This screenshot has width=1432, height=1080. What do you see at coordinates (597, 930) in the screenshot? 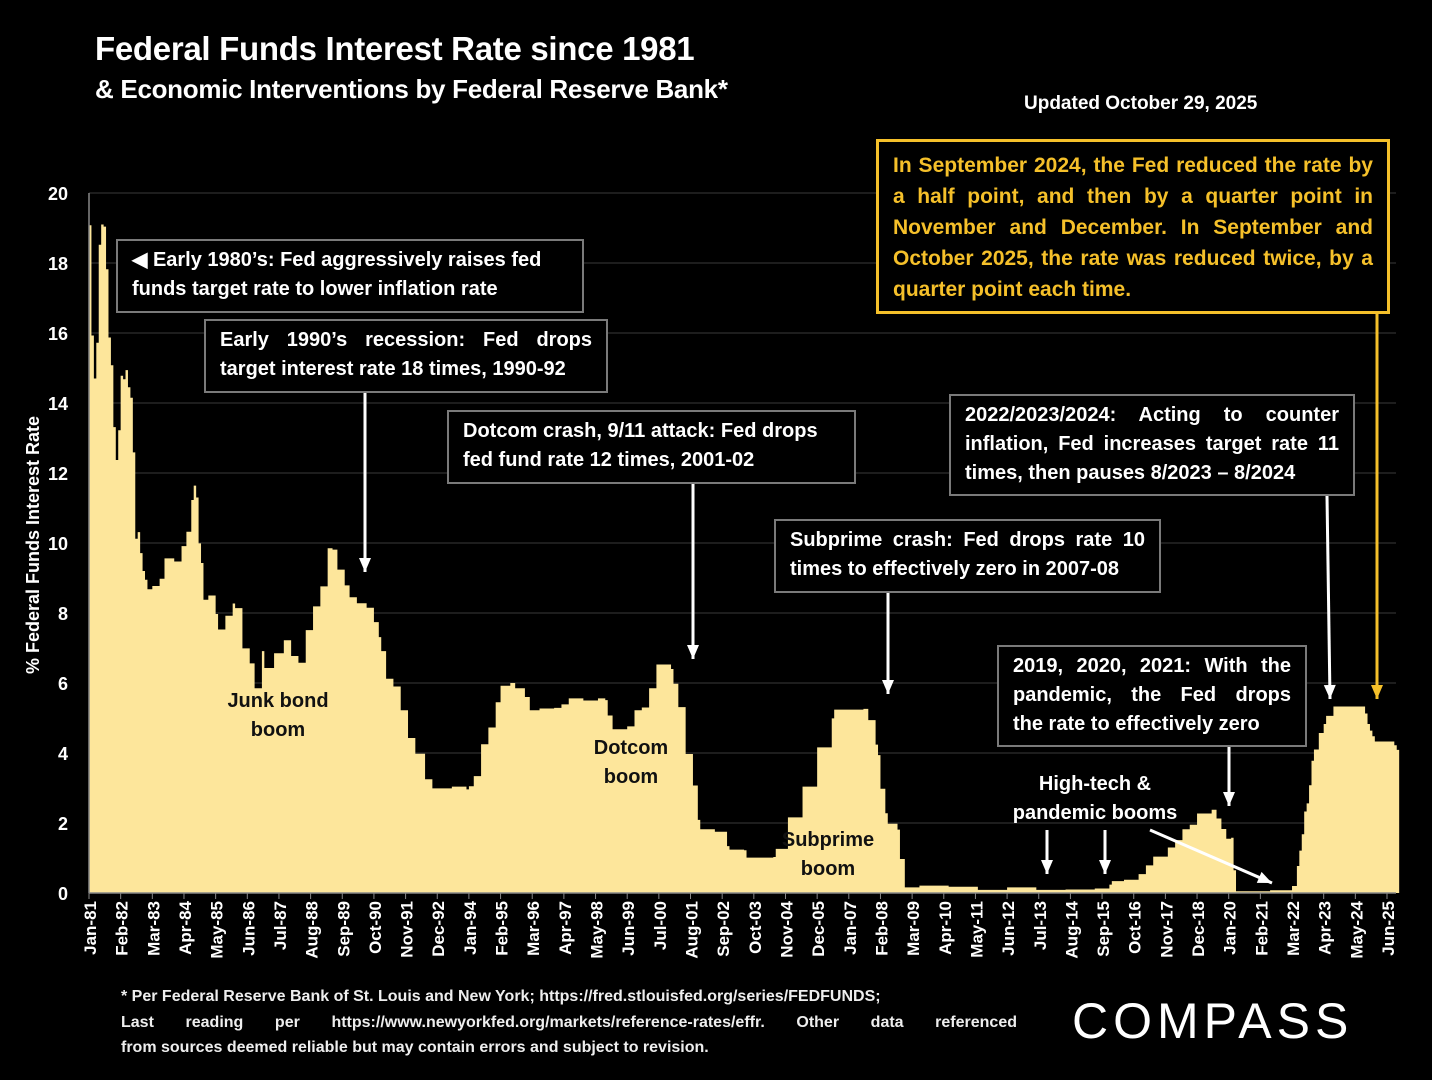
I see `x-tick-label: May-98` at bounding box center [597, 930].